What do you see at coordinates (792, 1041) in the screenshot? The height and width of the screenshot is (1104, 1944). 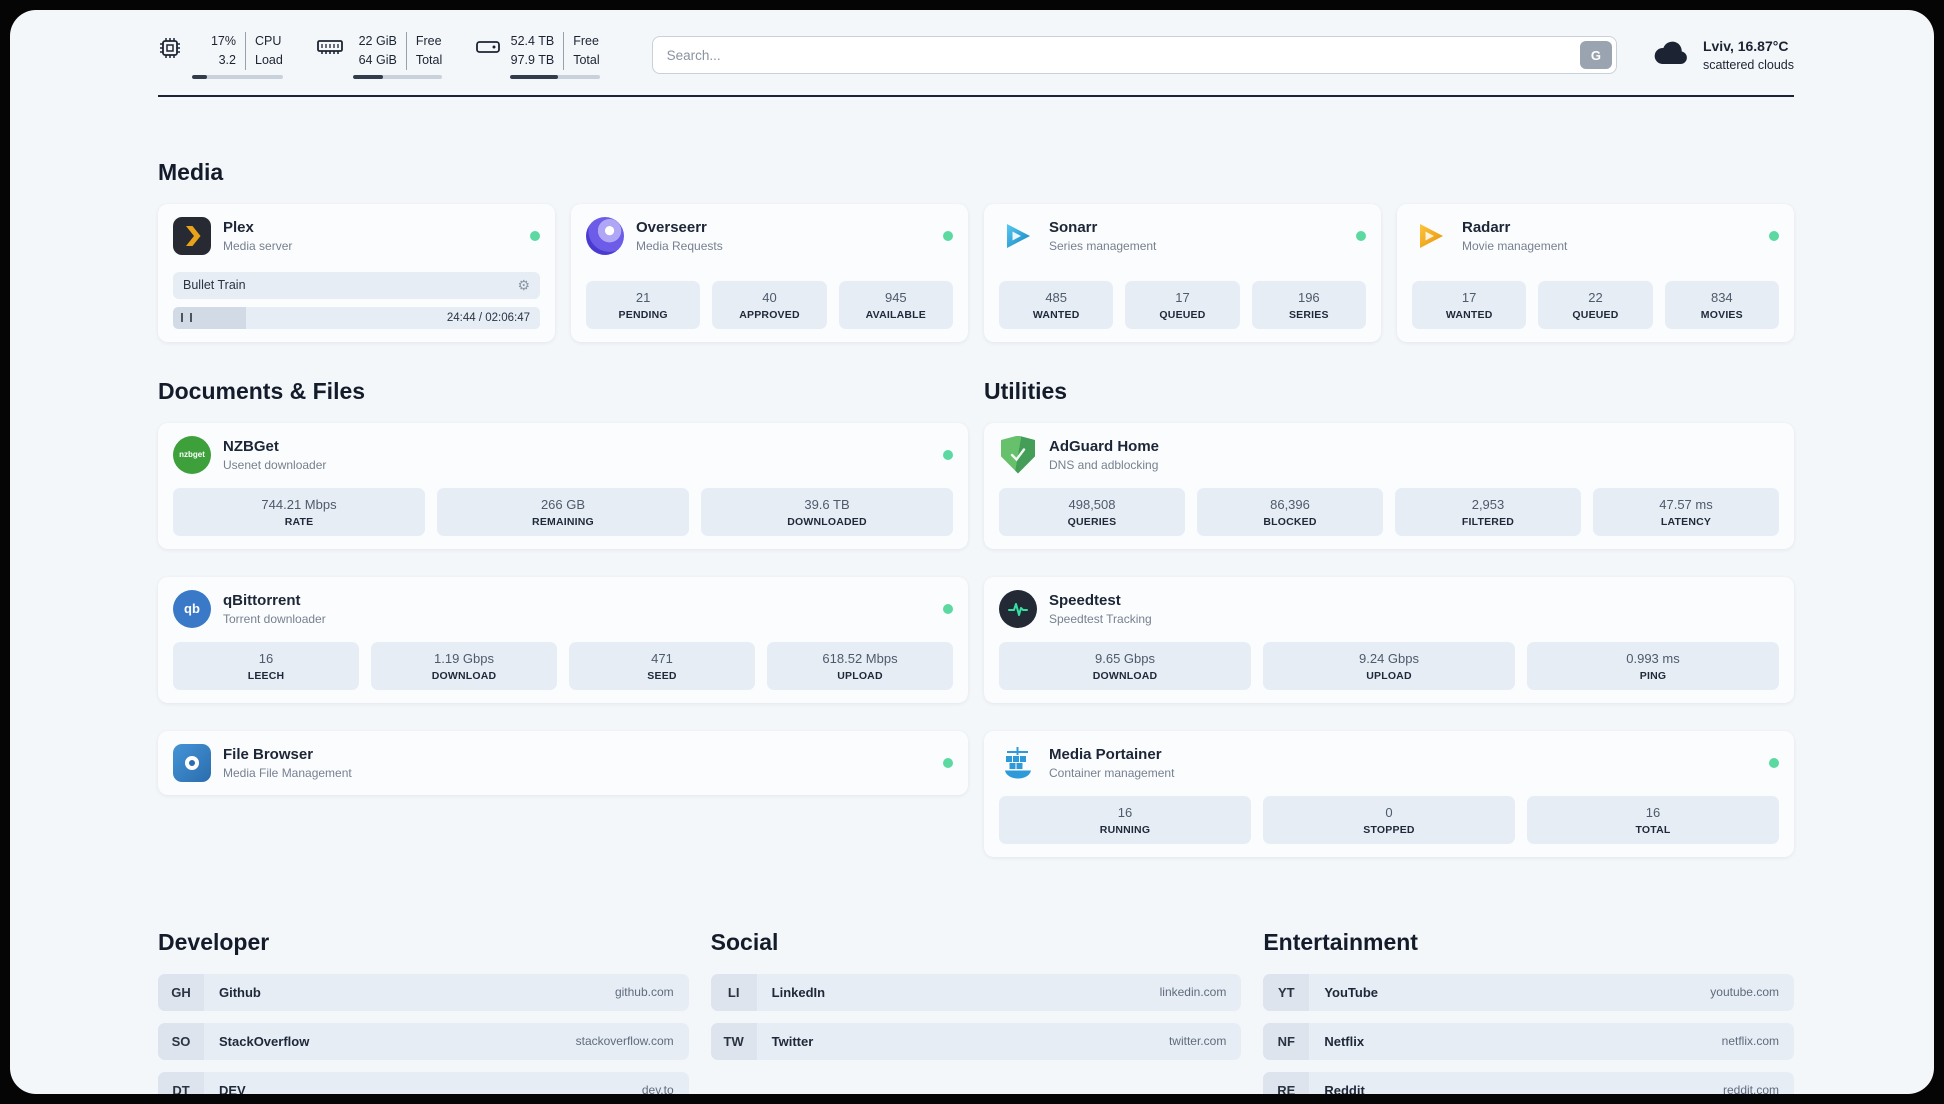 I see `bookmark-name: Twitter` at bounding box center [792, 1041].